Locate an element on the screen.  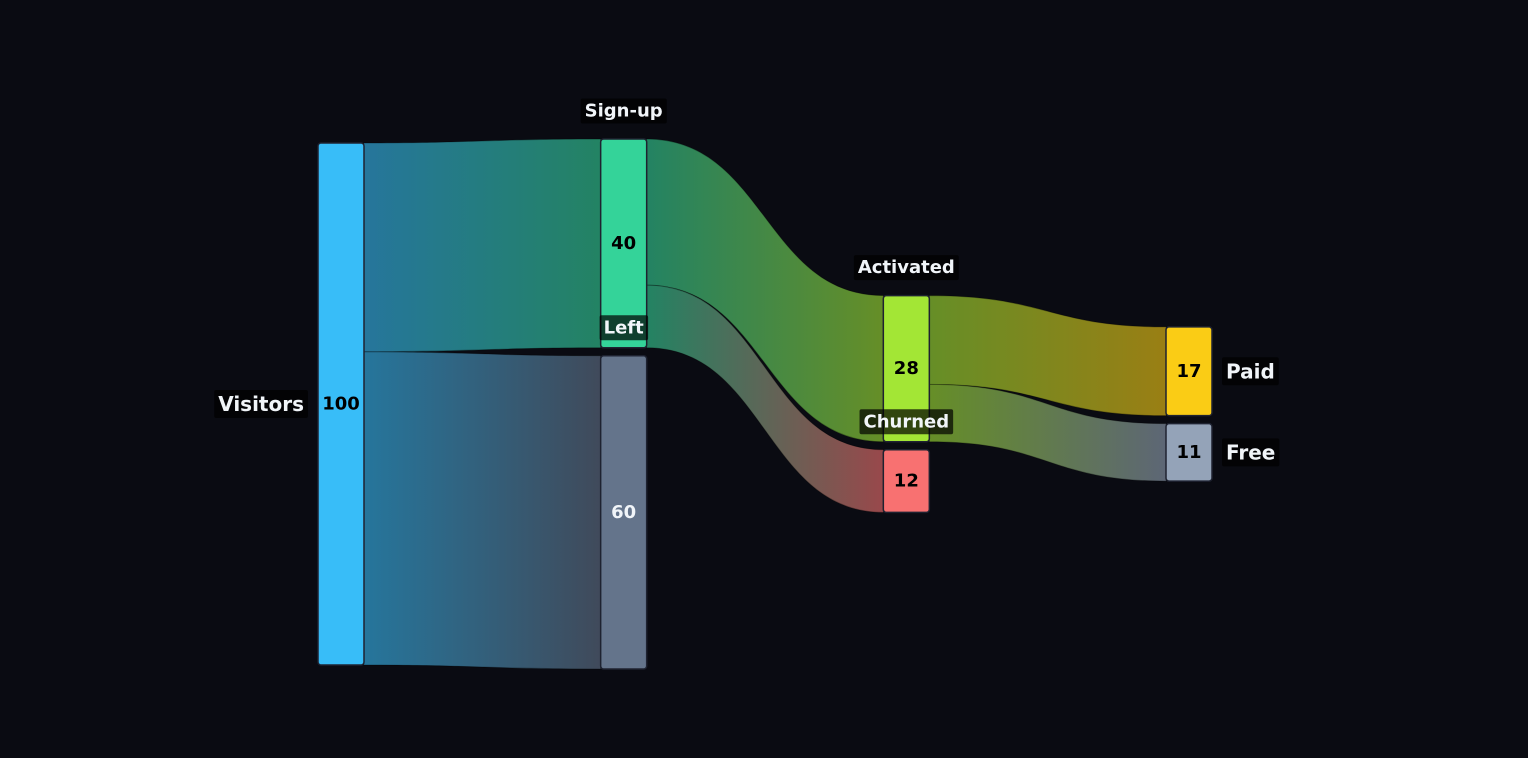
node-label: Left is located at coordinates (624, 327).